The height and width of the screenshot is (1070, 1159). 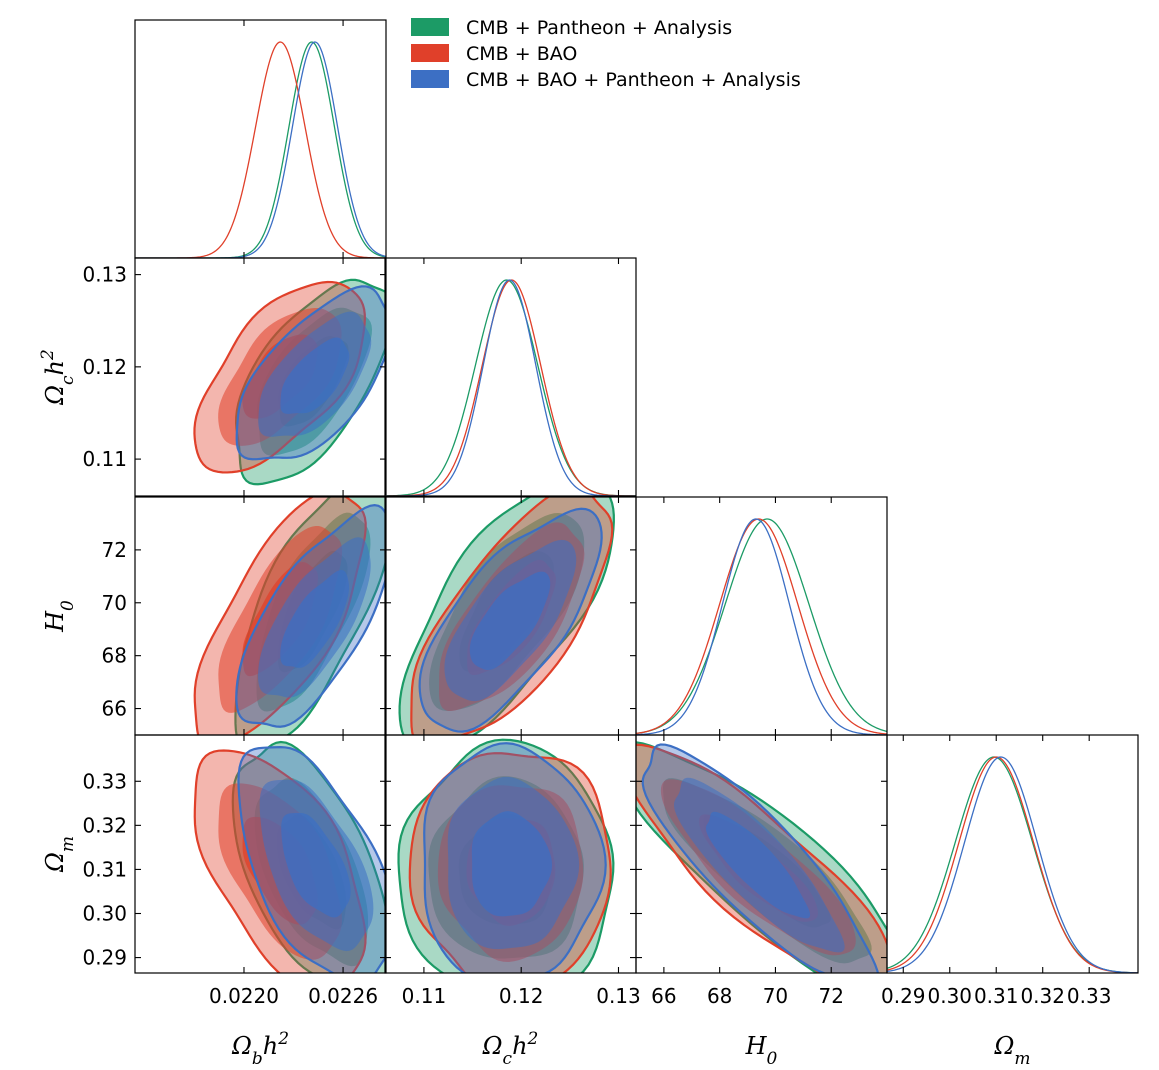 I want to click on panel-Om-vs-obh2, so click(x=260, y=854).